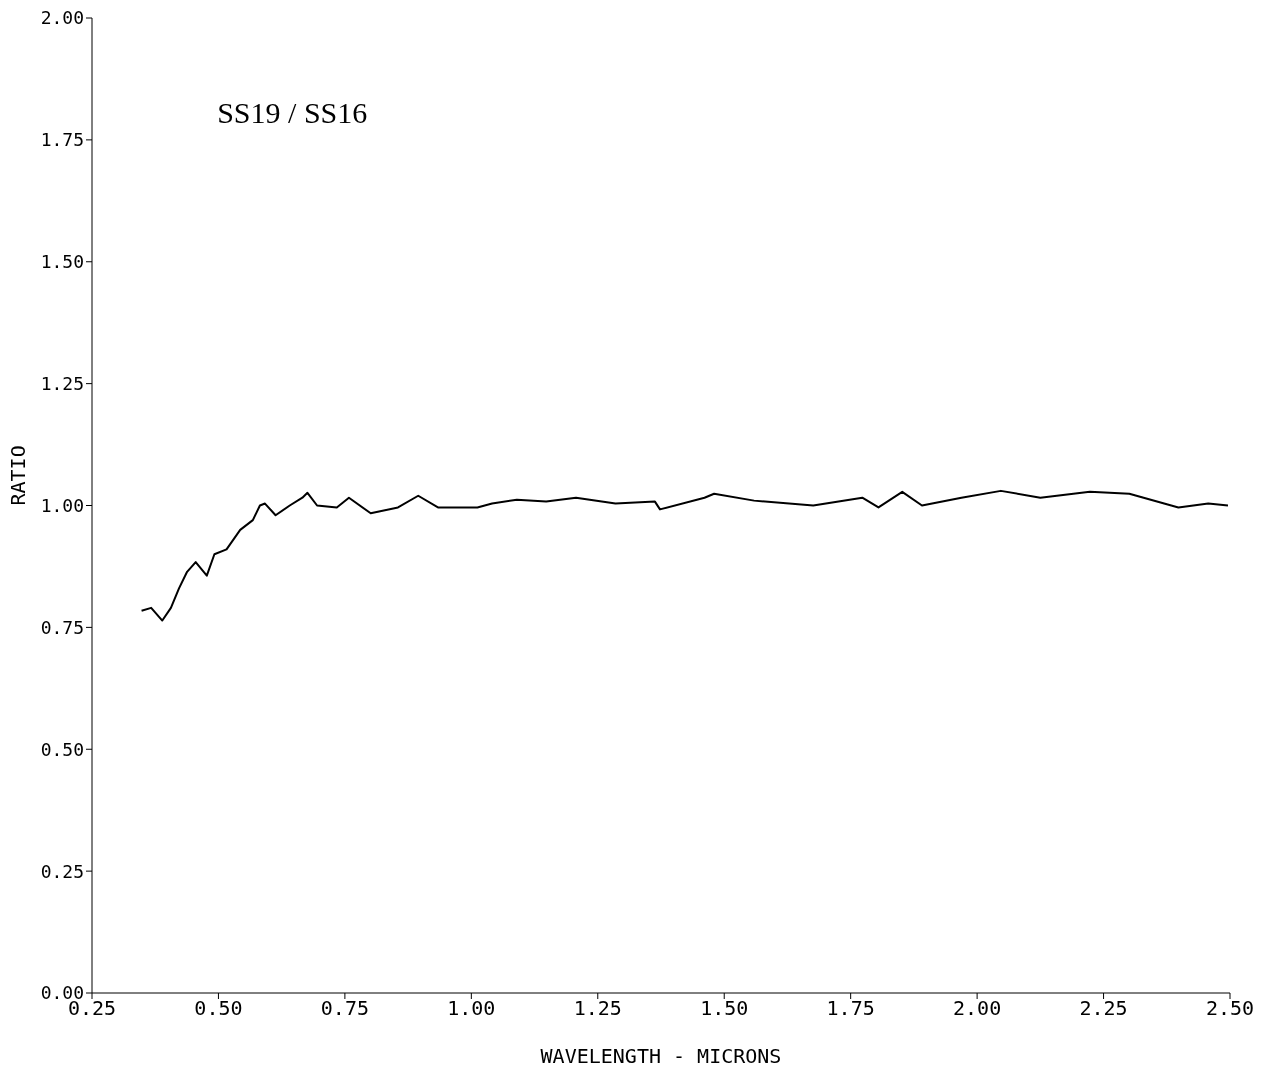  I want to click on x-tick-label: 1.50, so click(724, 1008).